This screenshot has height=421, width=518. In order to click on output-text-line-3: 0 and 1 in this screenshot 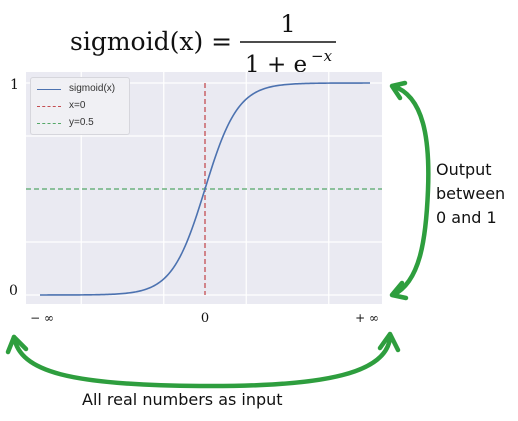, I will do `click(466, 217)`.